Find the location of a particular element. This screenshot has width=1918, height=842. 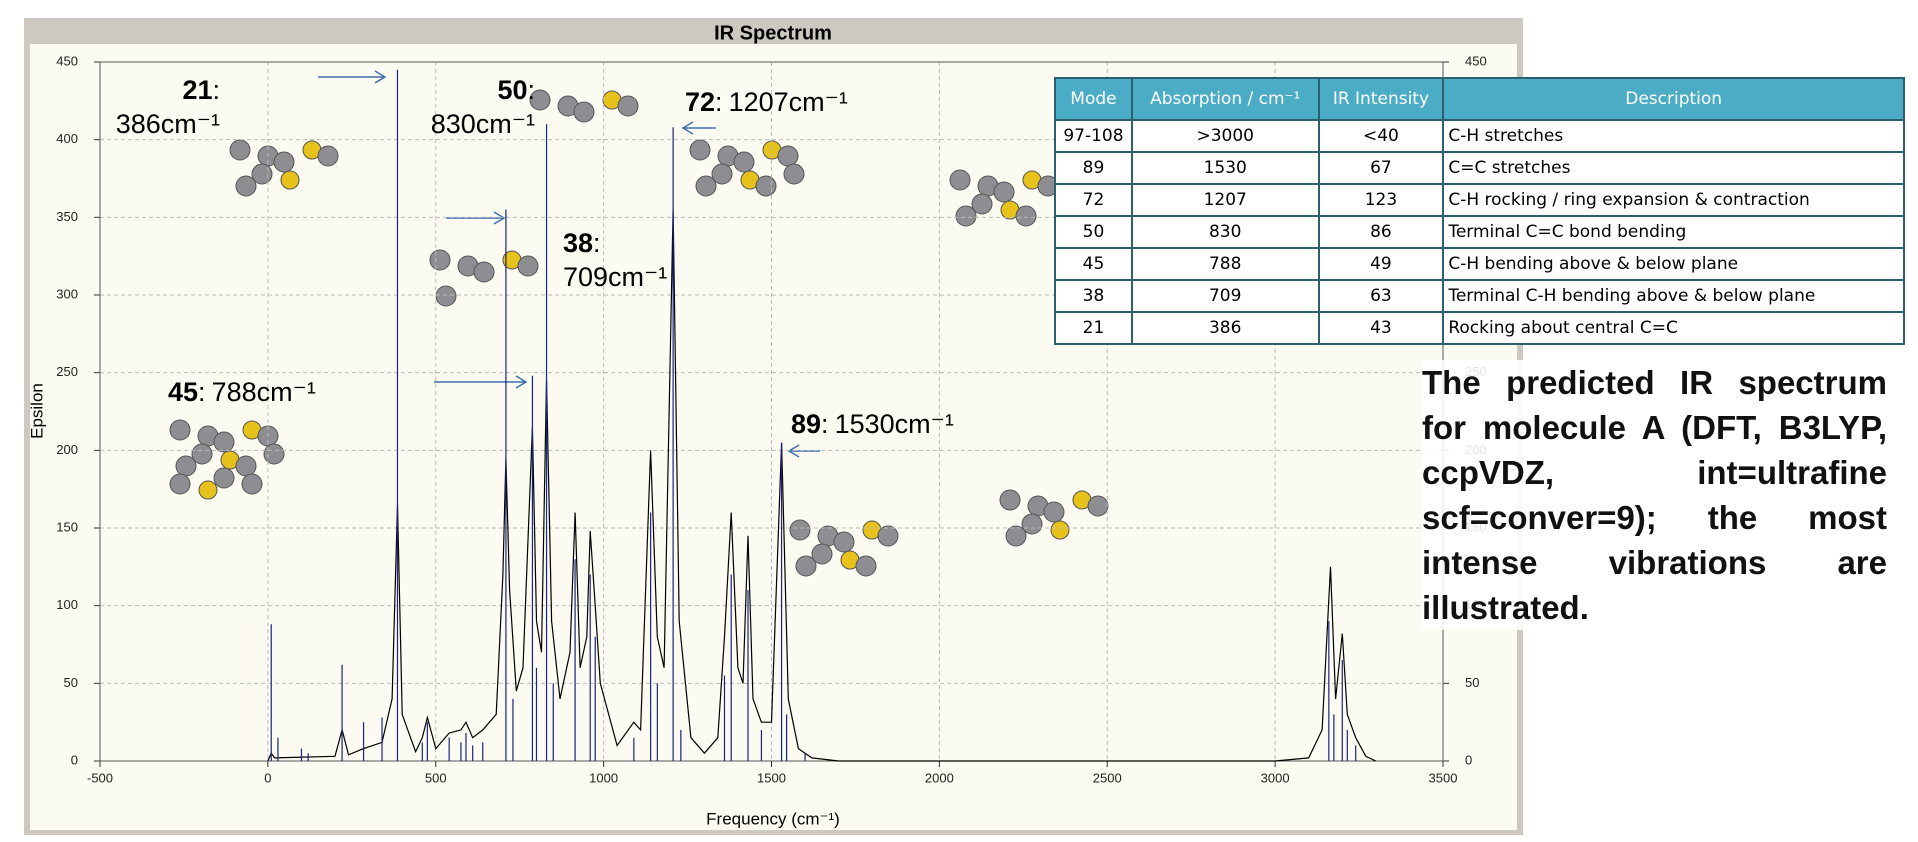

annotation: 45: 788cm⁻¹ is located at coordinates (242, 392).